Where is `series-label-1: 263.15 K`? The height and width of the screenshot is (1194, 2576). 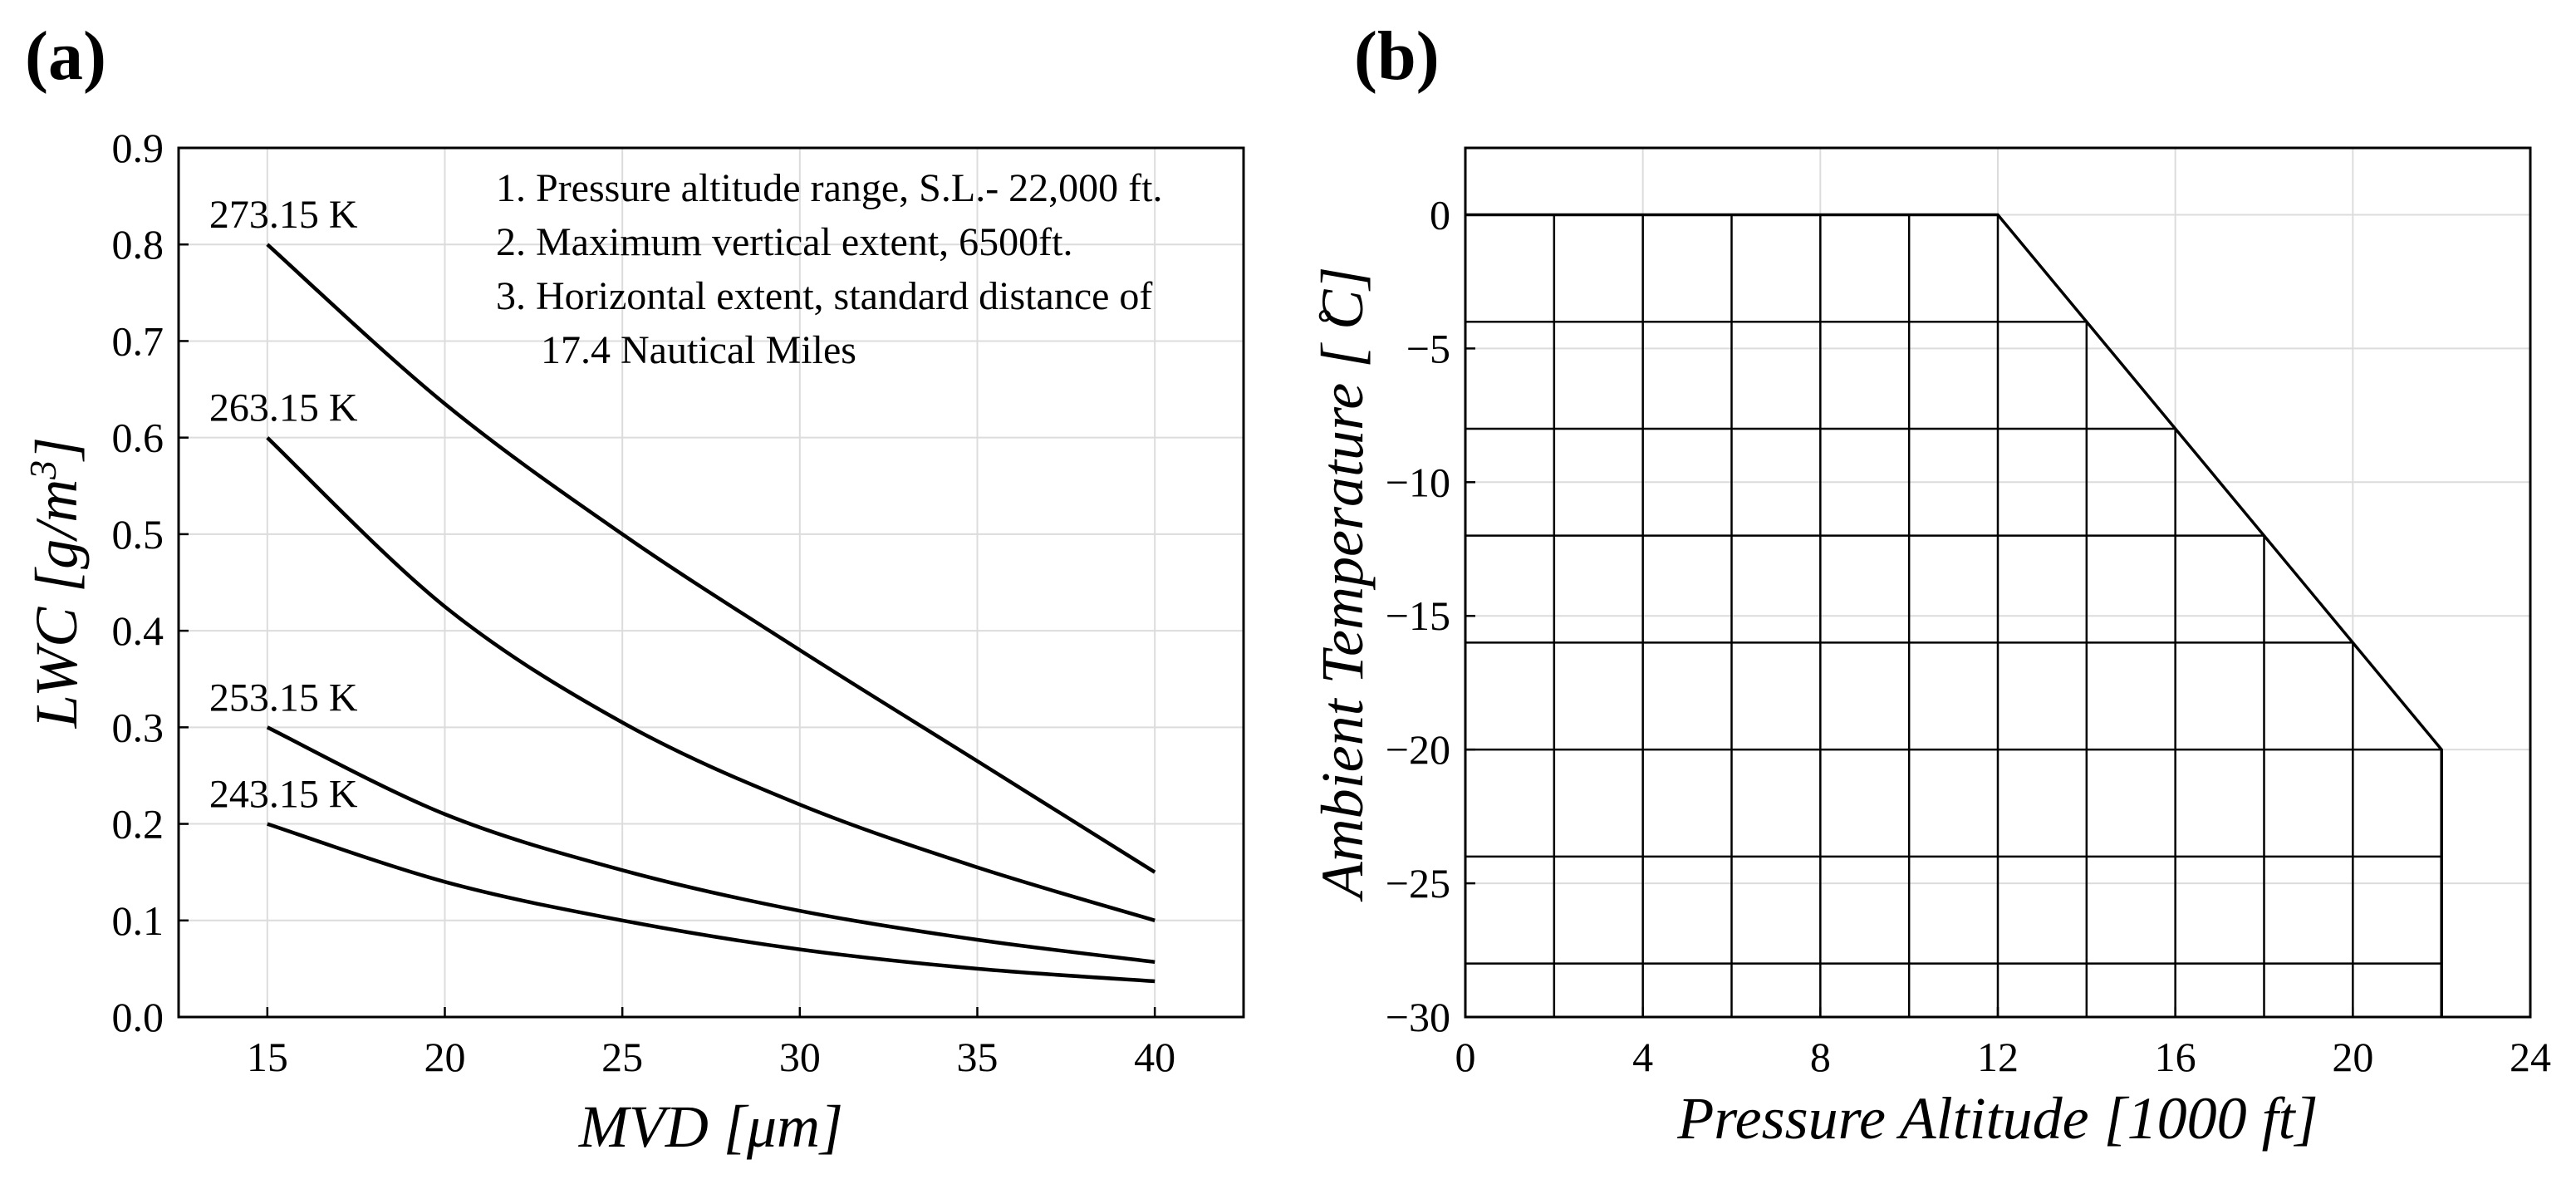
series-label-1: 263.15 K is located at coordinates (283, 408).